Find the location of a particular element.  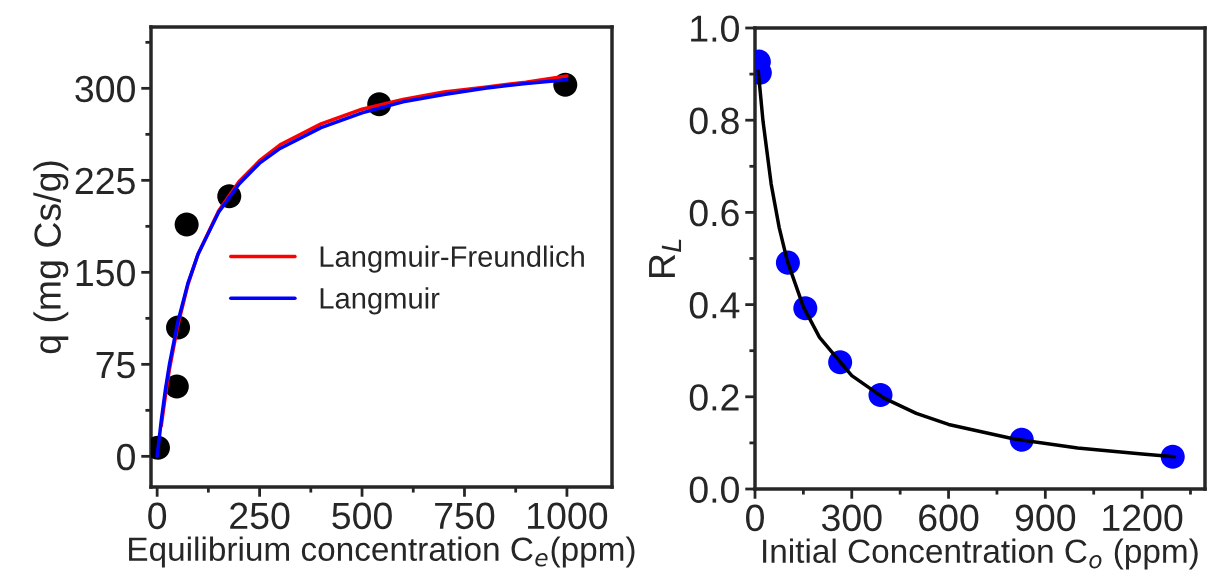

x-axis-title: Equilibrium concentration C$_{e}$(ppm) is located at coordinates (382, 552).